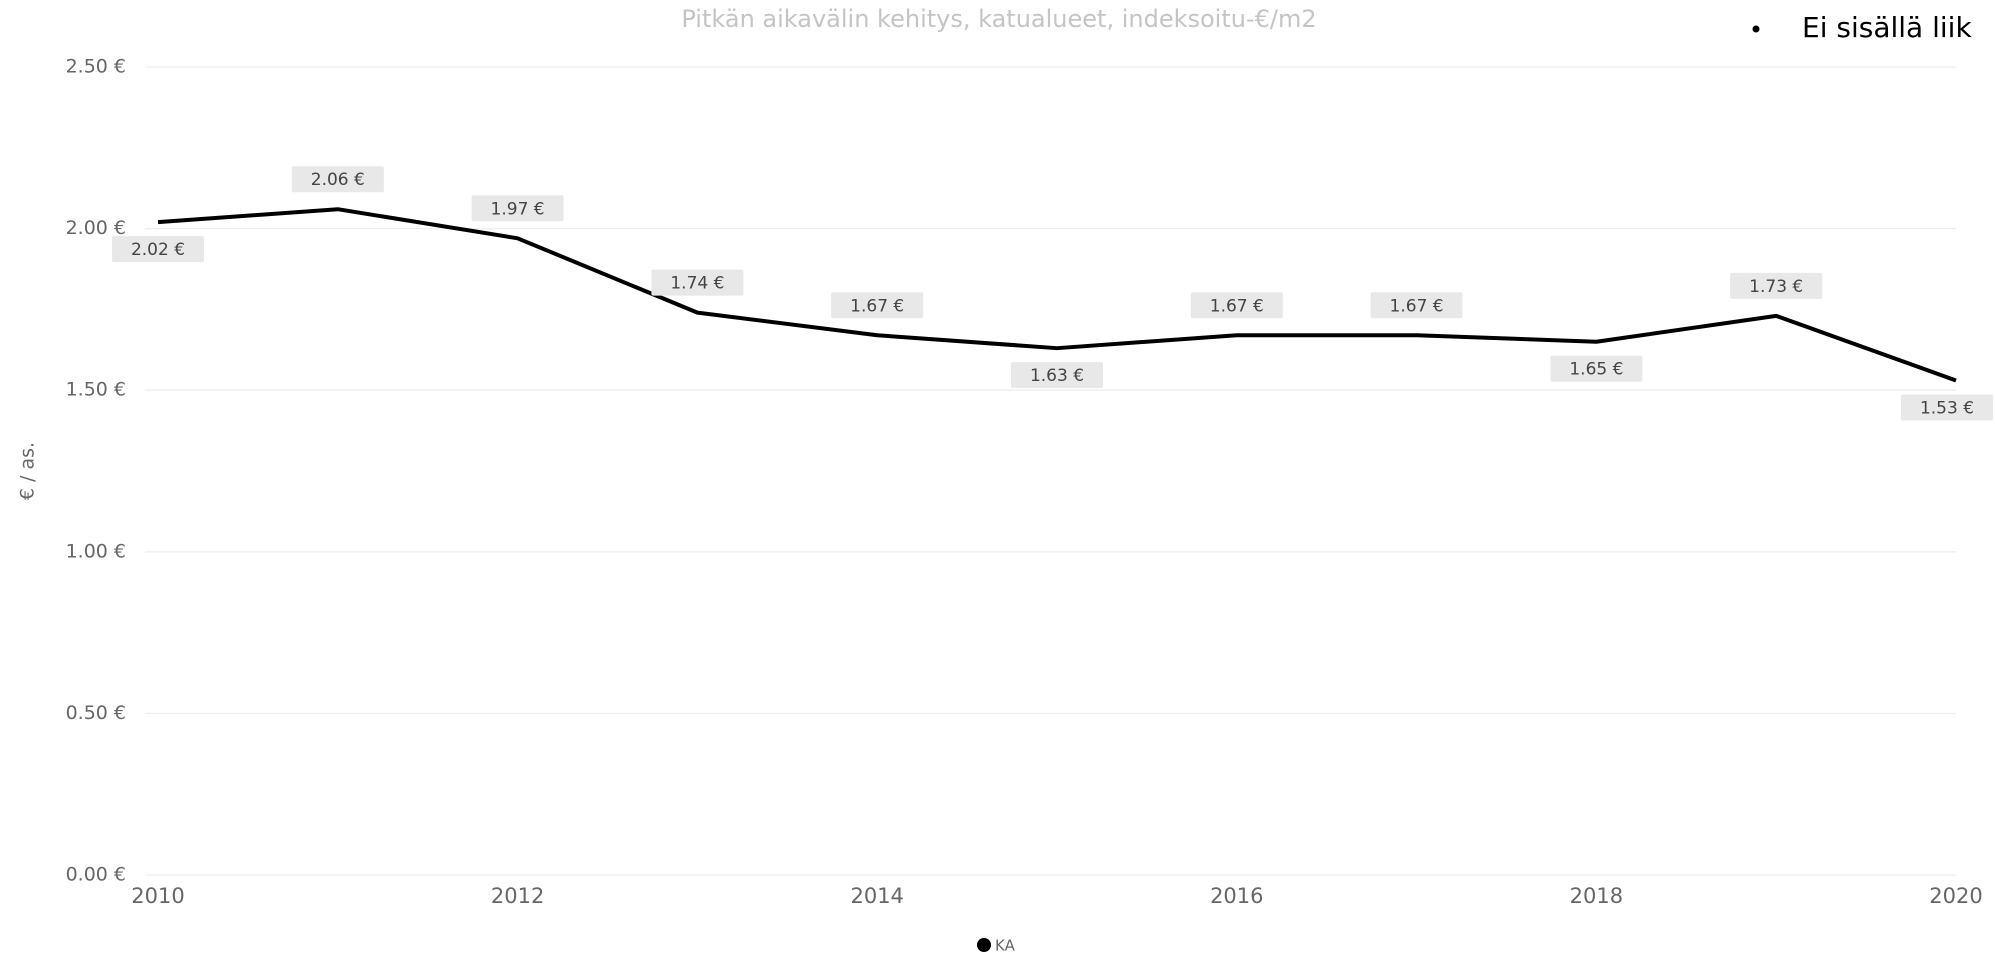 Image resolution: width=1995 pixels, height=955 pixels. Describe the element at coordinates (96, 67) in the screenshot. I see `y-tick-label: 2.50 €` at that location.